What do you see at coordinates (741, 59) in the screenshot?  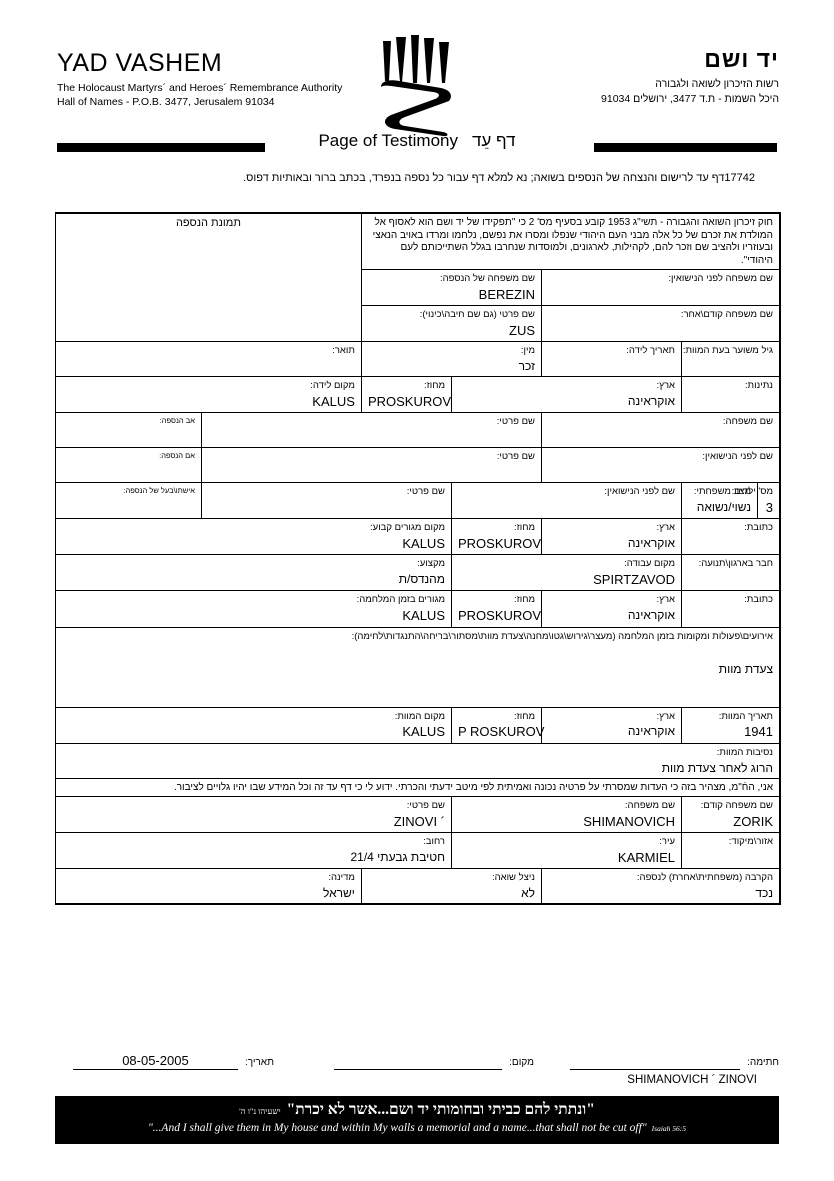 I see `brand-title-he: יד ושם` at bounding box center [741, 59].